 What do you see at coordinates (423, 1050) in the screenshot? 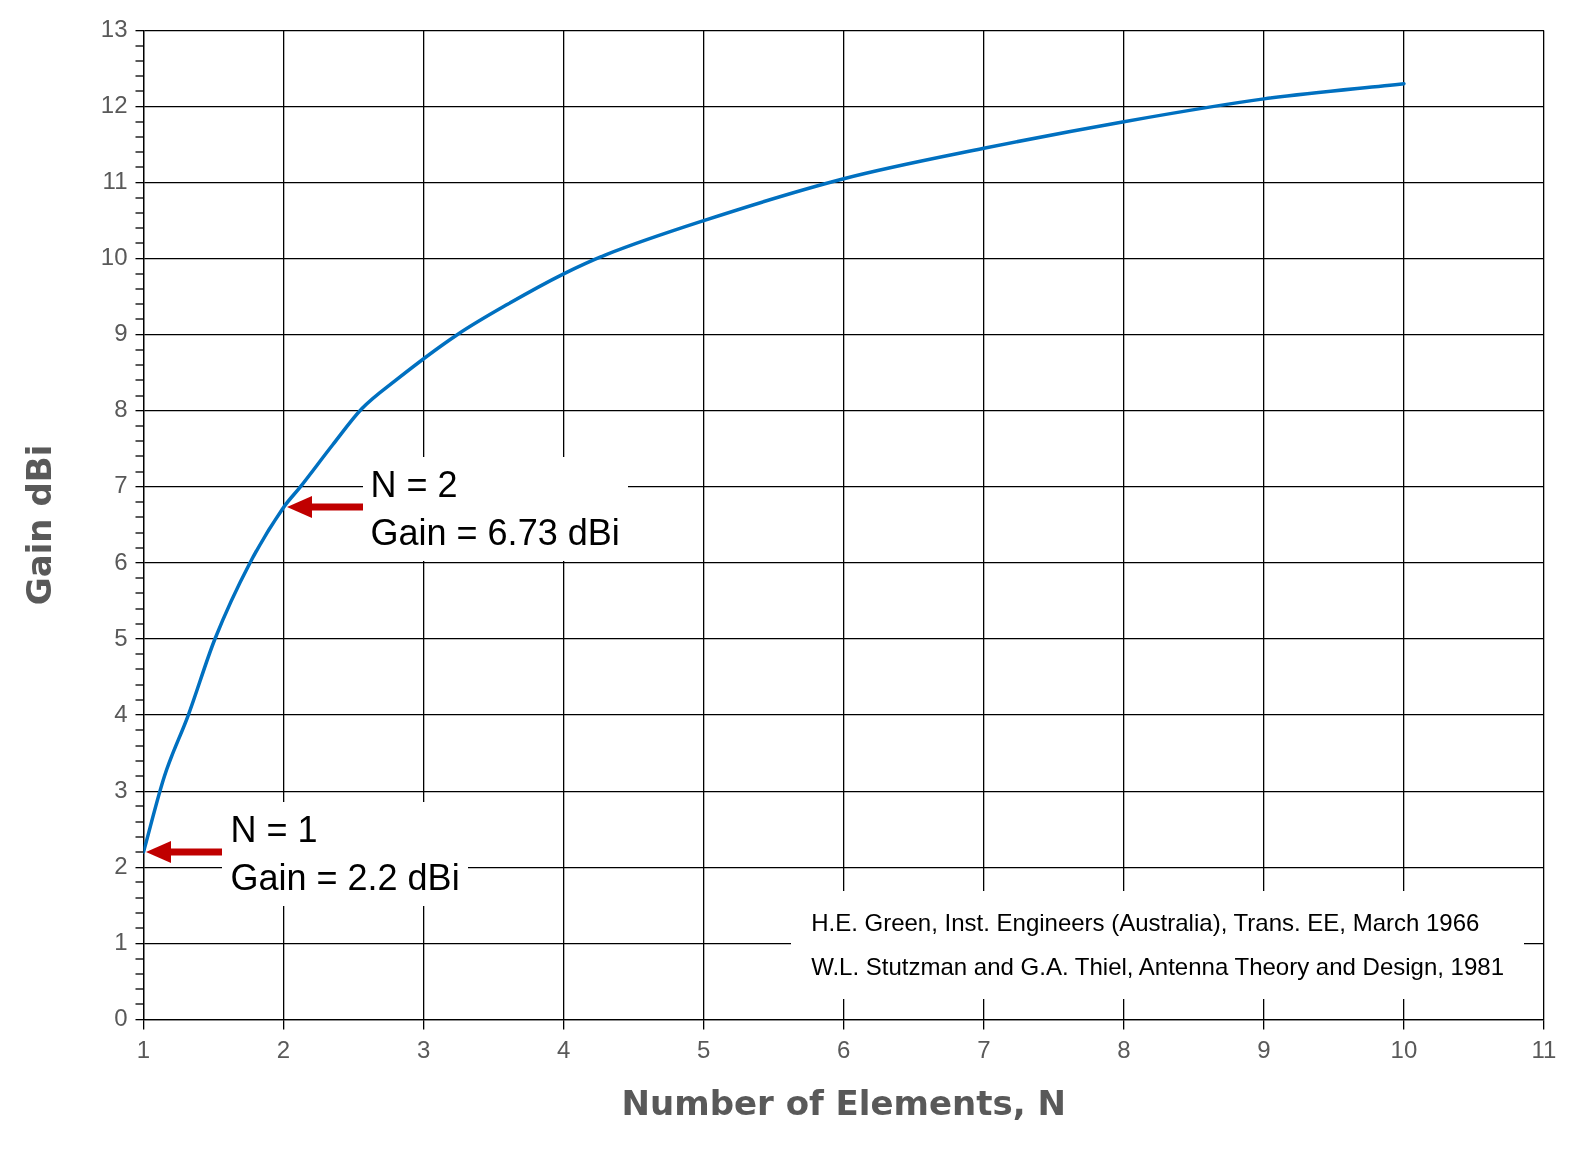
I see `x-tick-label: 3` at bounding box center [423, 1050].